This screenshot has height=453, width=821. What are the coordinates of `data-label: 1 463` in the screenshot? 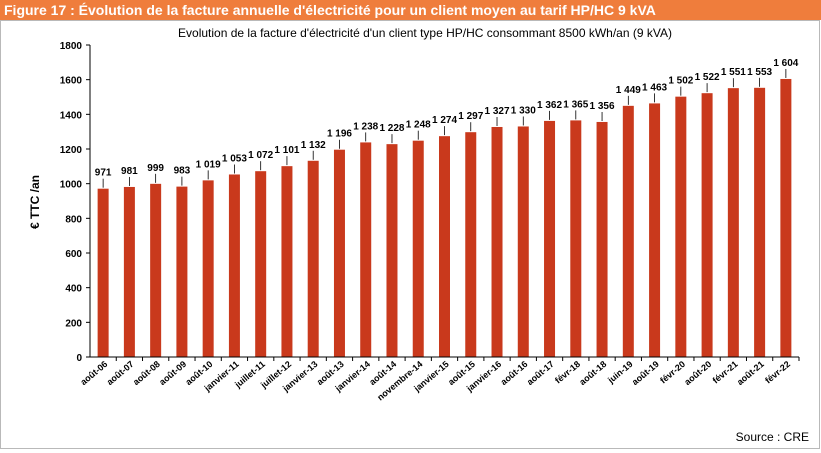 It's located at (654, 87).